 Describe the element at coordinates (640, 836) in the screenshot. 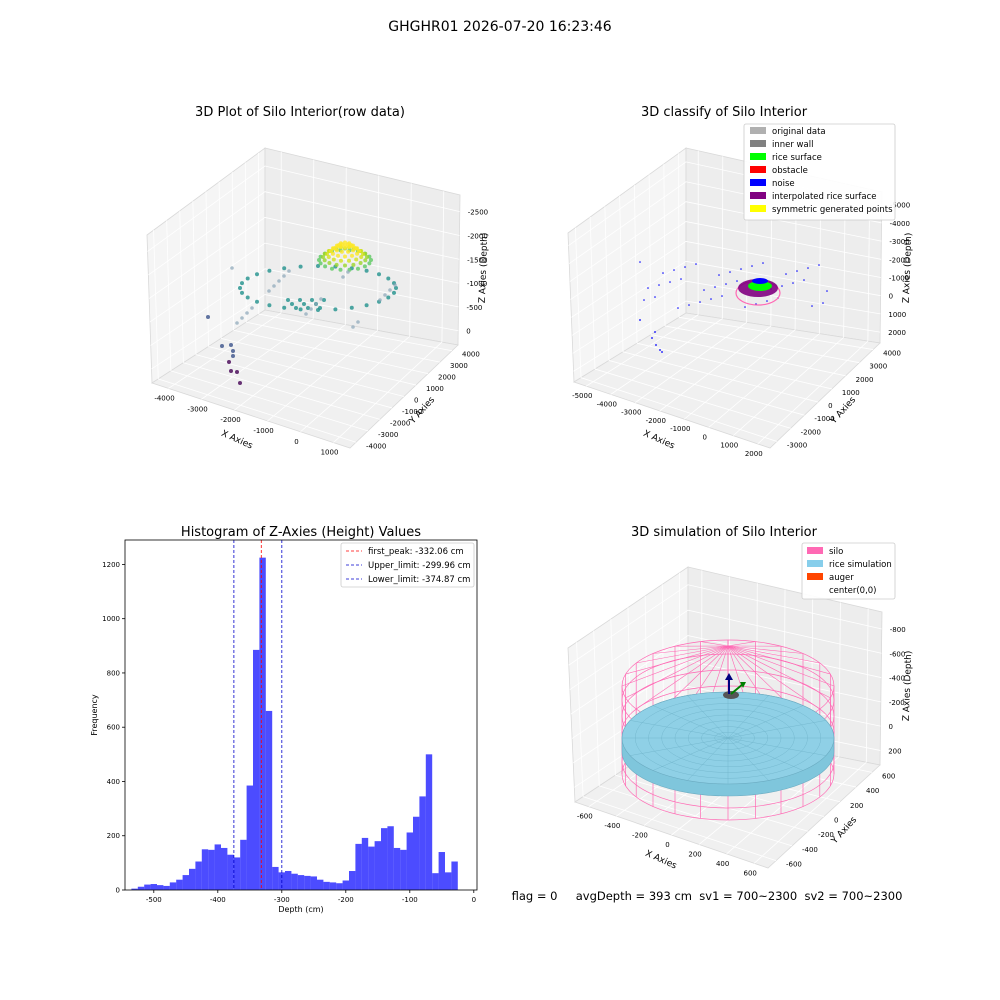

I see `sim-x-tick: -200` at that location.